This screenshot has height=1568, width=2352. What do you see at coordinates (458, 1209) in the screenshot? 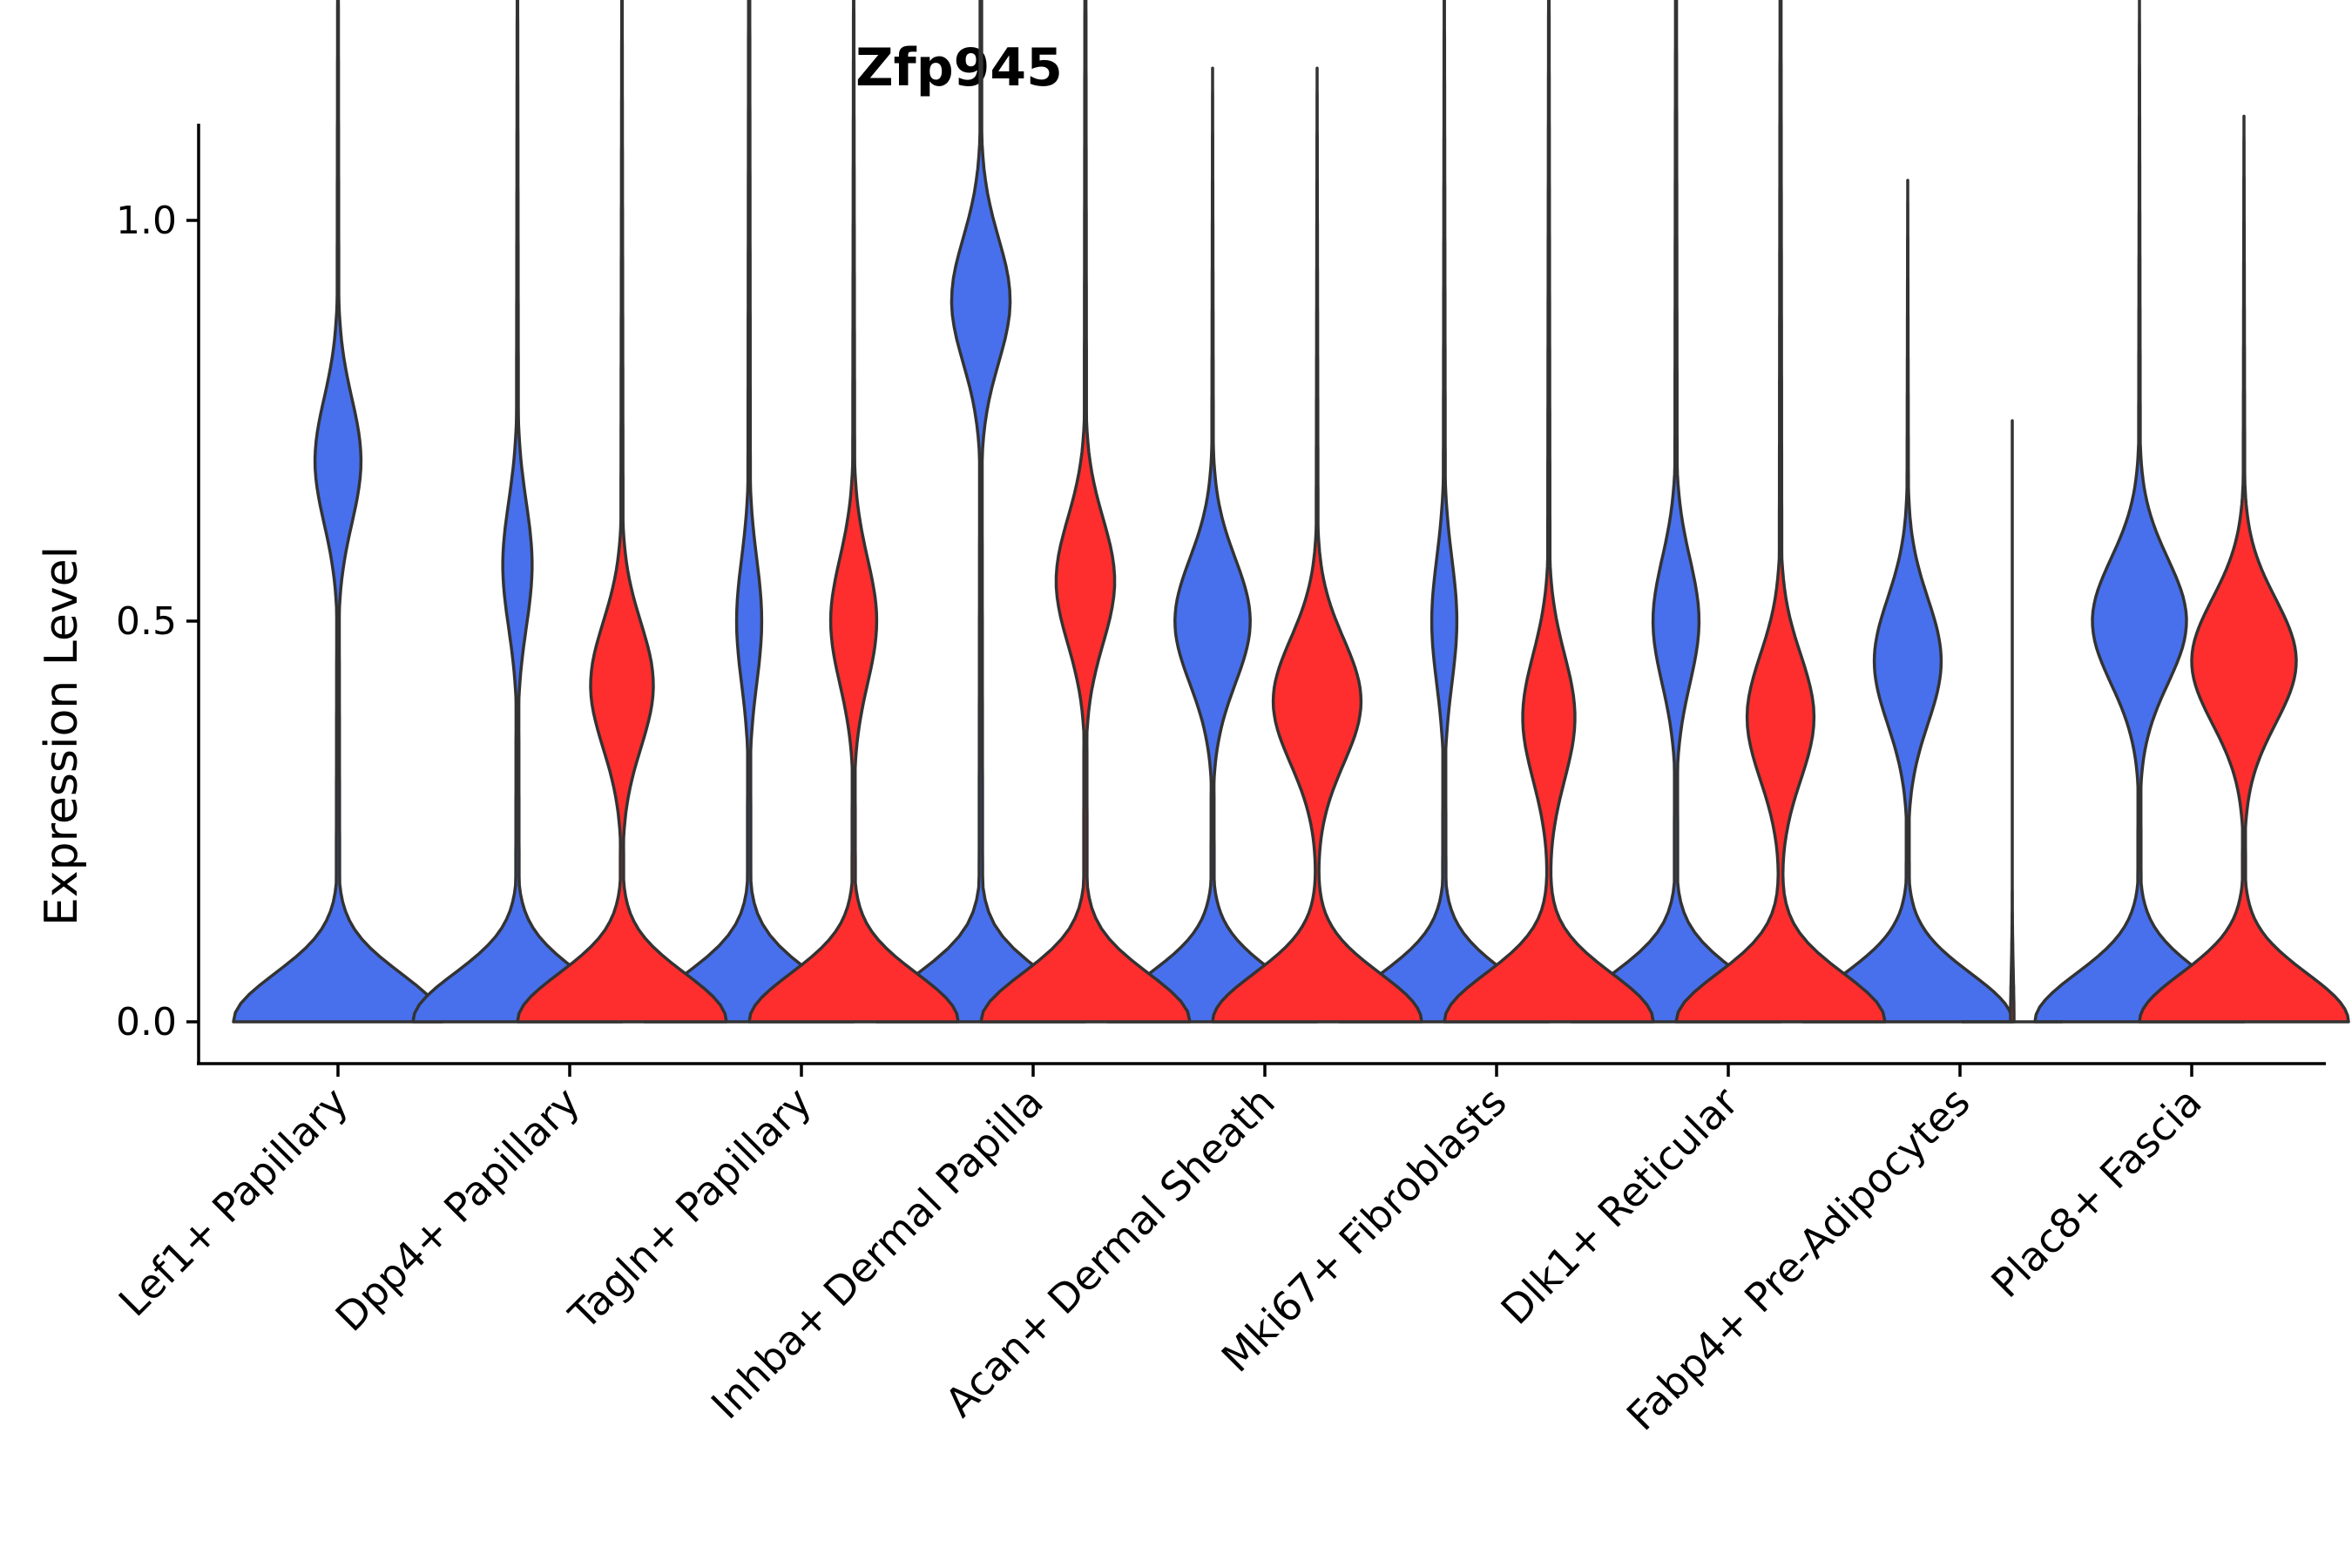
I see `x-tick-label: Dpp4+ Papillary` at bounding box center [458, 1209].